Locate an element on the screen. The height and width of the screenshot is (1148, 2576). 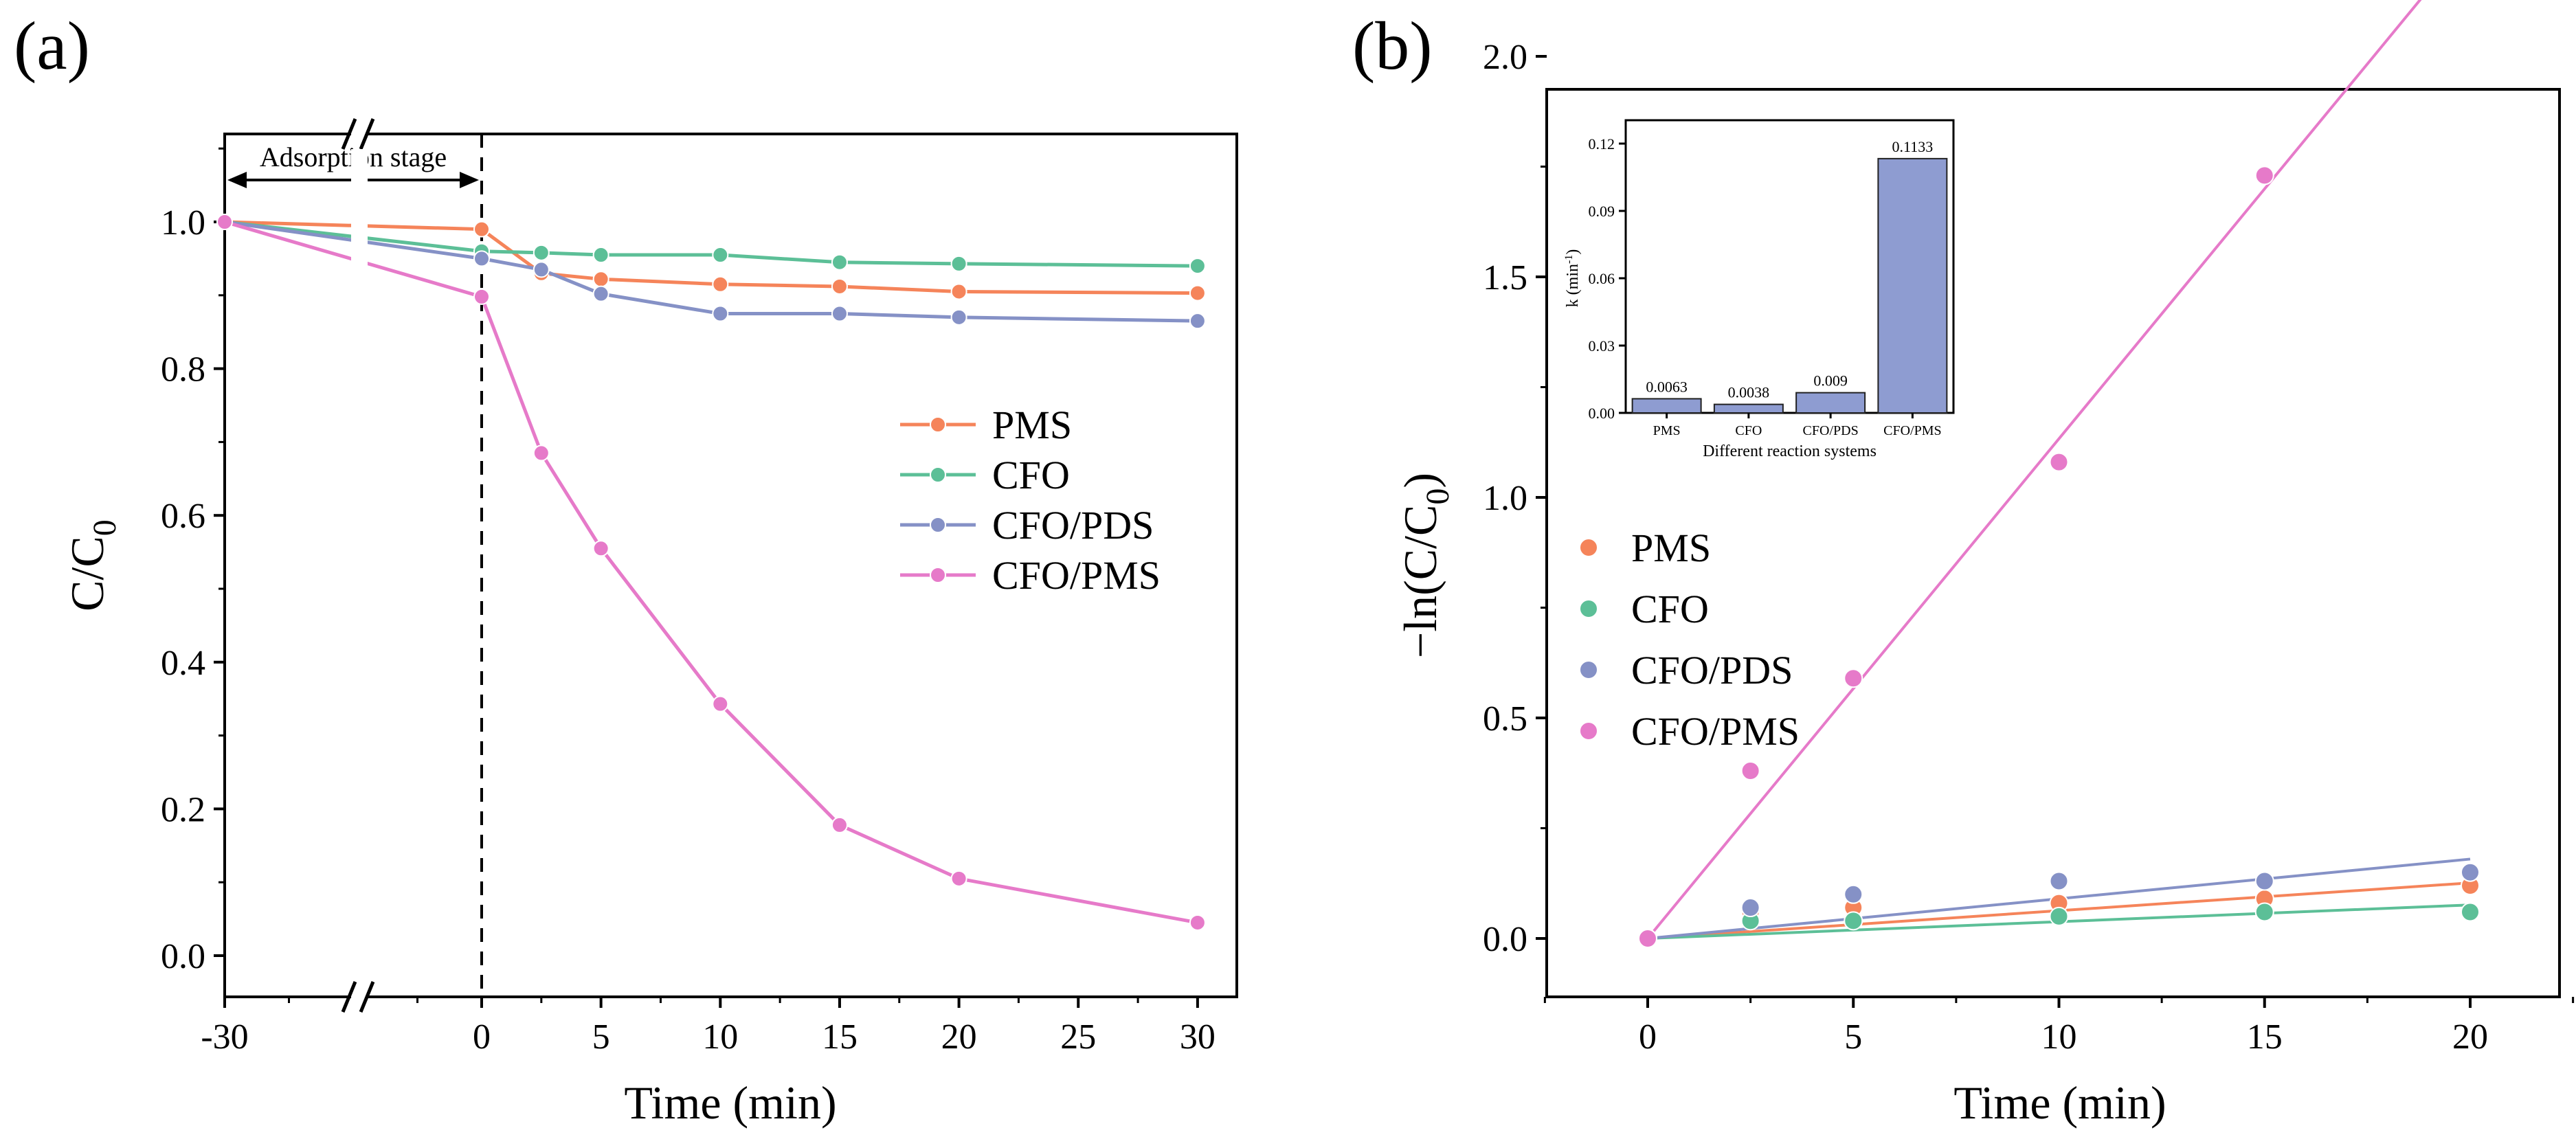
inset-x-tick-label: CFO/PDS is located at coordinates (1831, 430).